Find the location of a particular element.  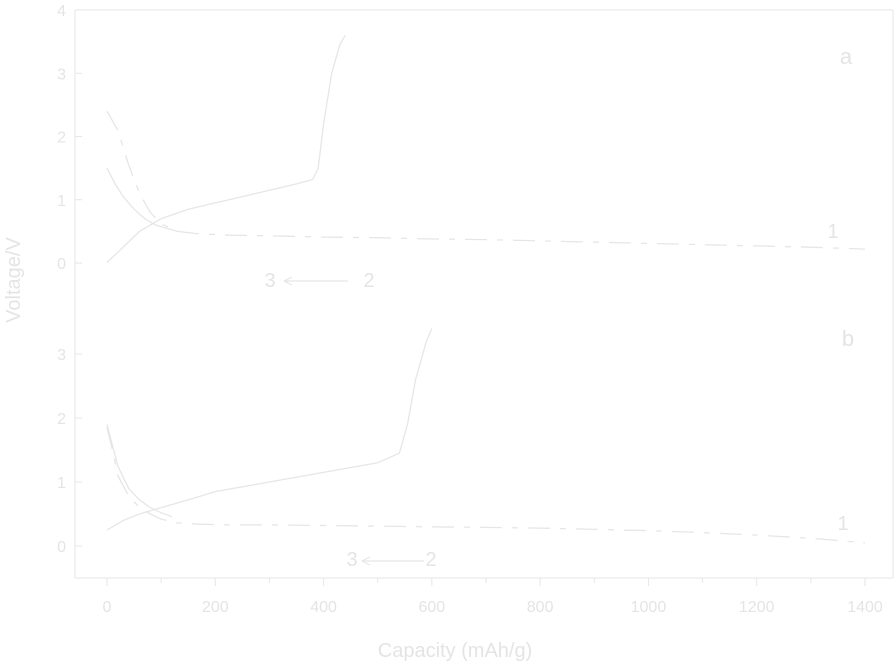

x-tick-label: 200 is located at coordinates (215, 607).